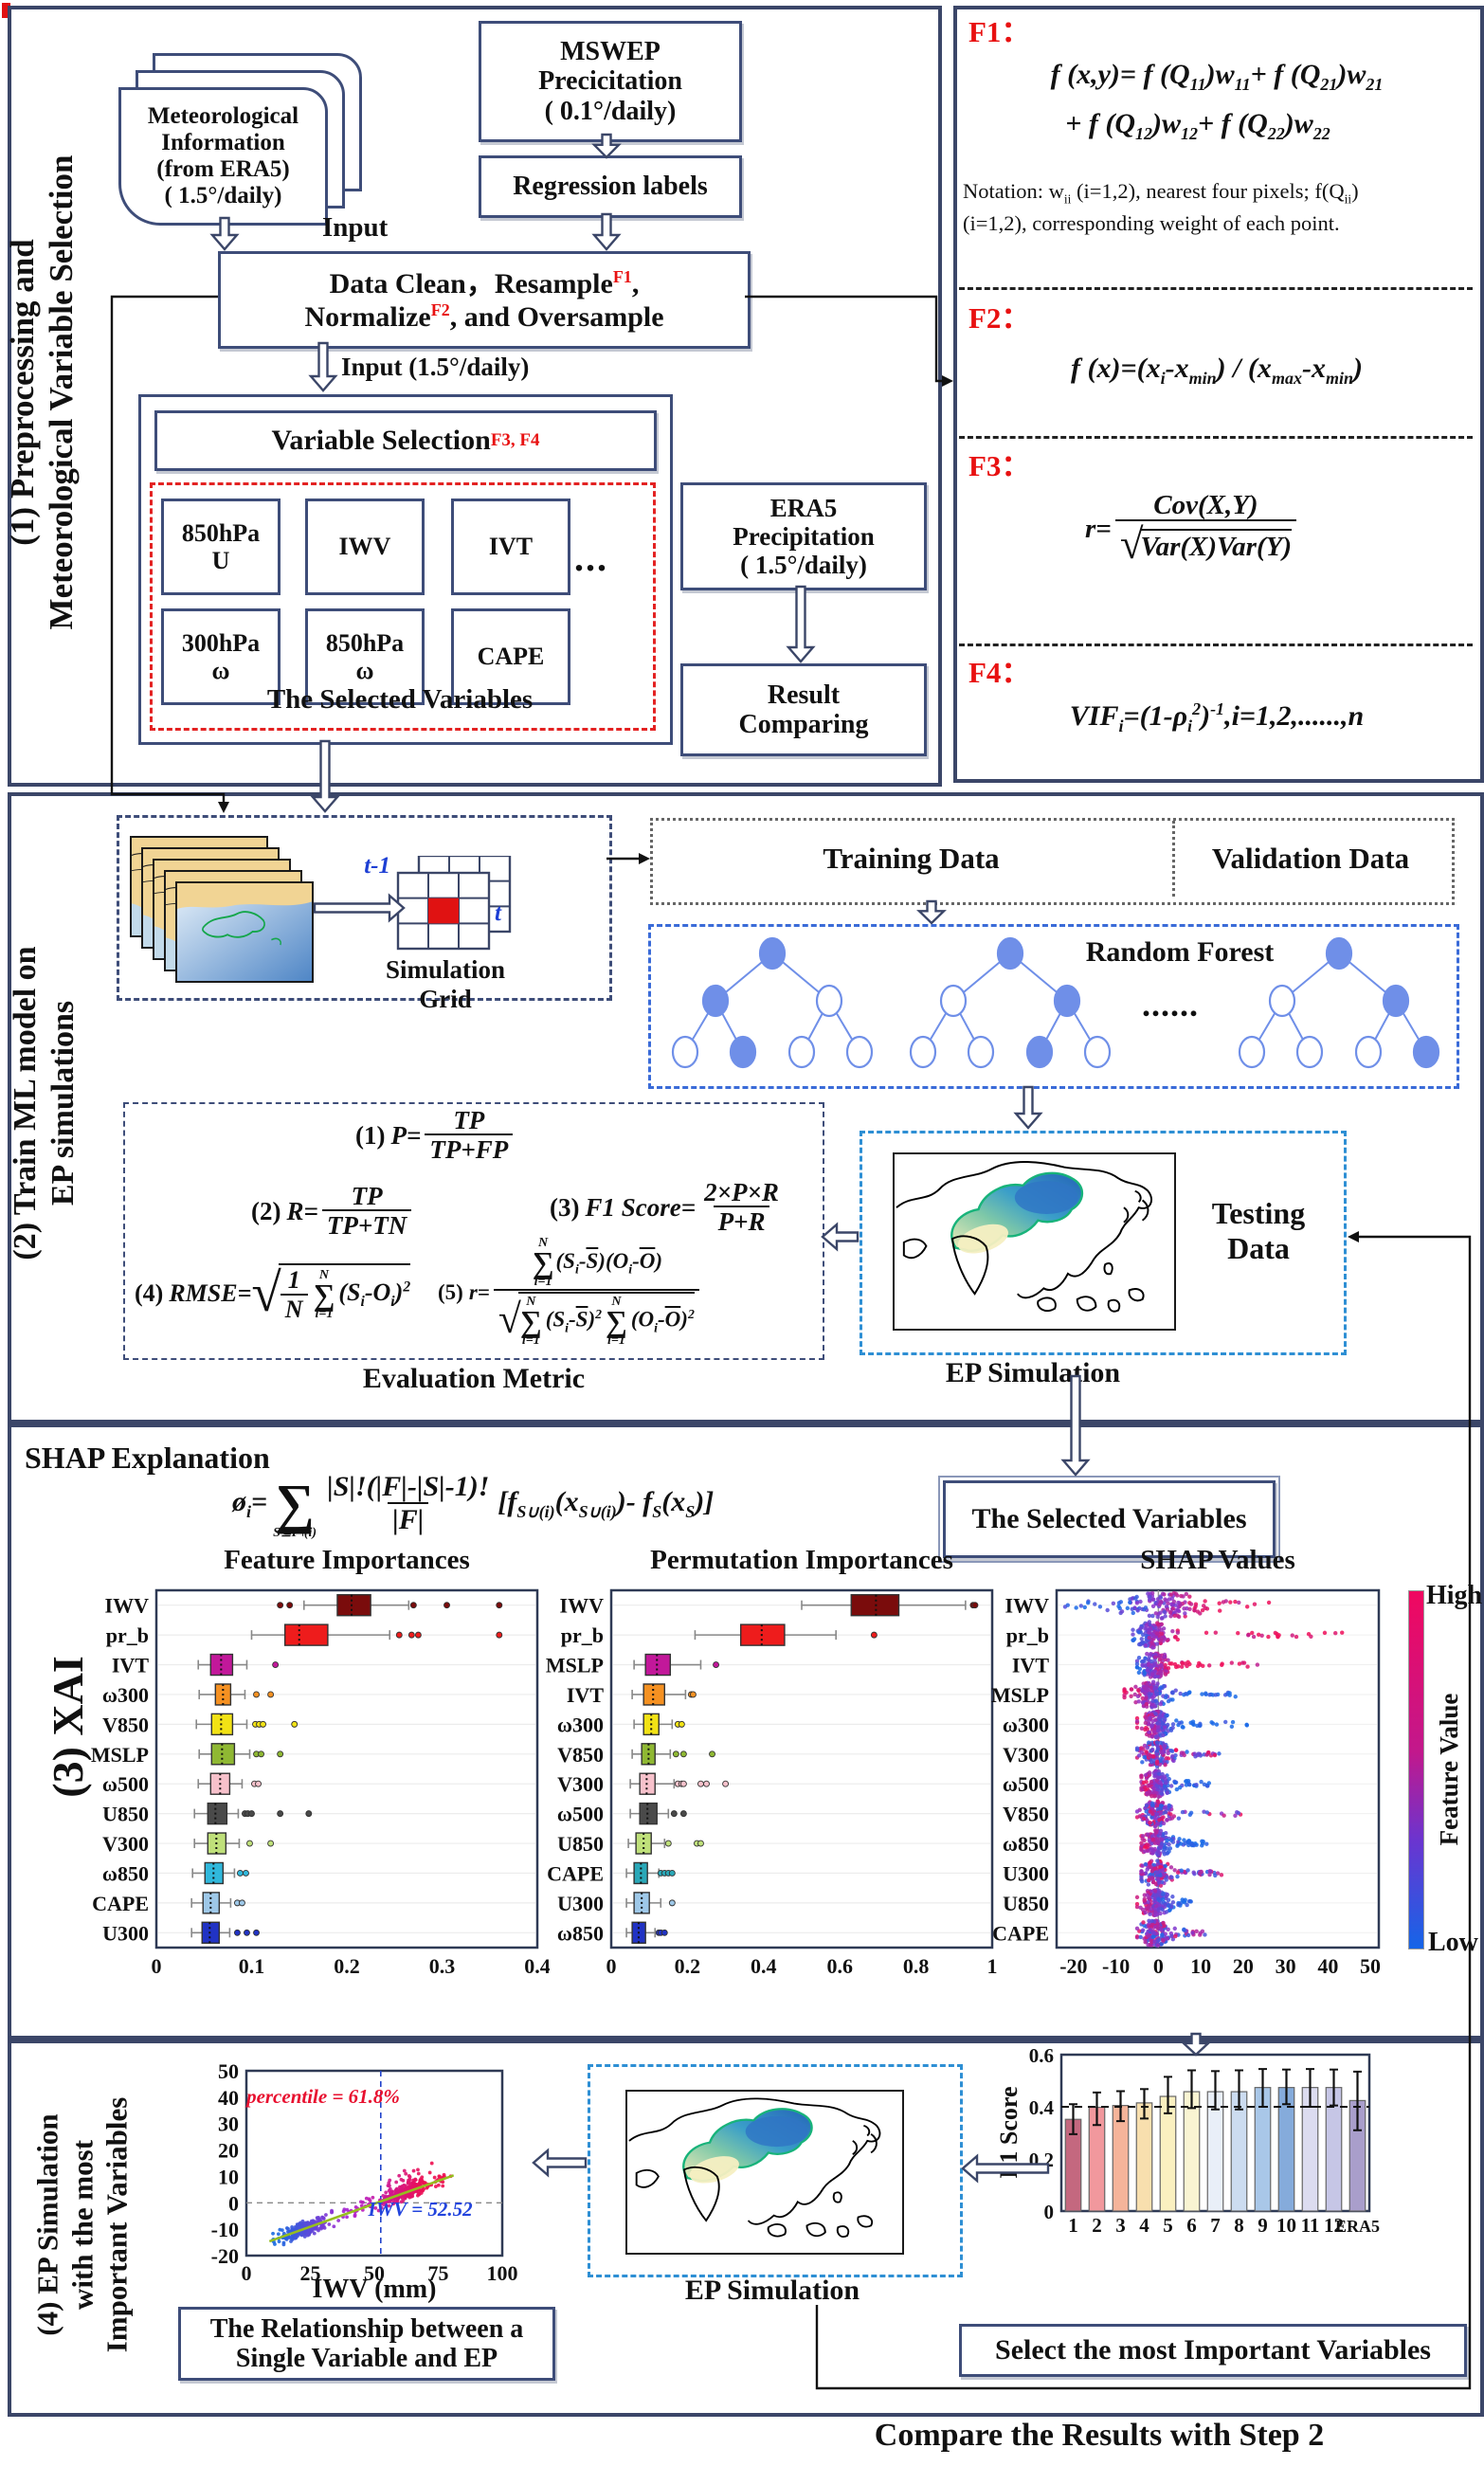  I want to click on var-cell-iwv: IWV, so click(365, 547).